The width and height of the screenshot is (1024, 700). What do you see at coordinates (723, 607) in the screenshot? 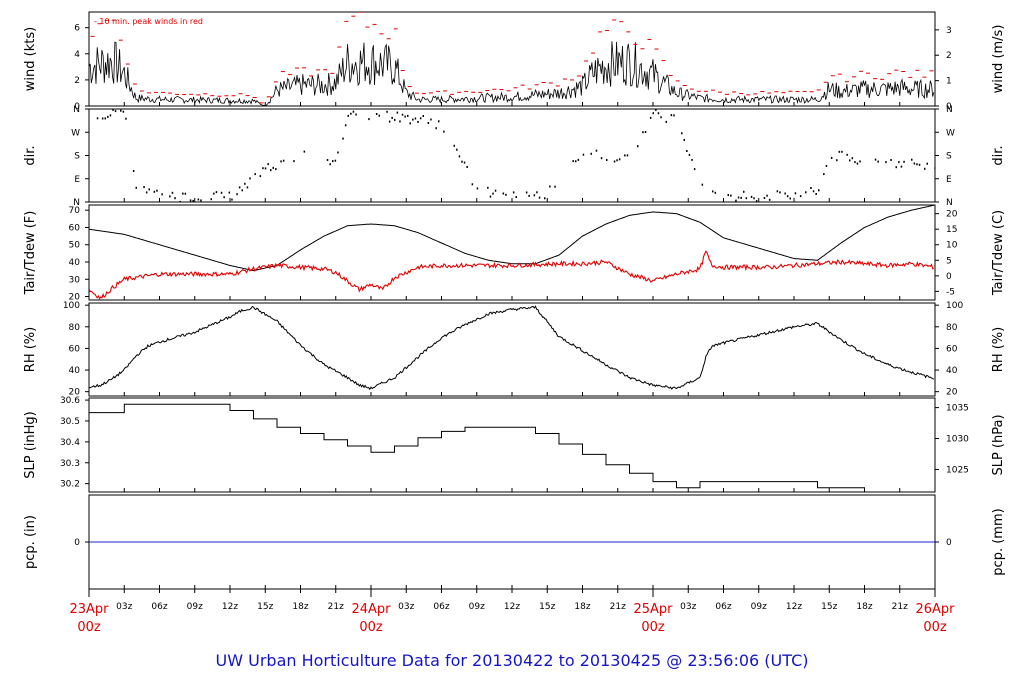
I see `time-tick-label: 06z` at bounding box center [723, 607].